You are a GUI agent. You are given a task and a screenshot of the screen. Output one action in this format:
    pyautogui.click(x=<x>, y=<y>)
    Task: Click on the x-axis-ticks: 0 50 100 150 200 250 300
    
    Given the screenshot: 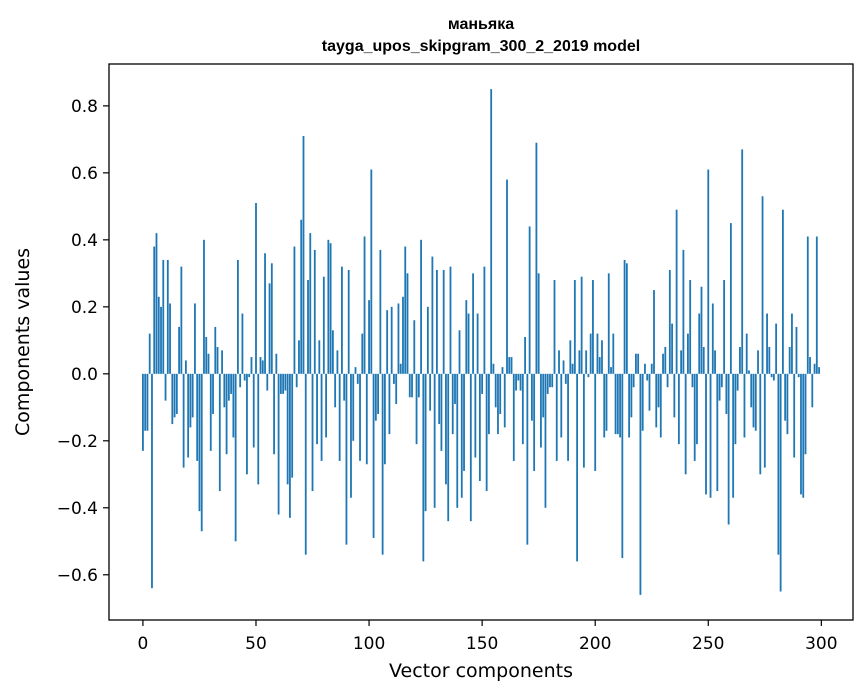 What is the action you would take?
    pyautogui.click(x=488, y=637)
    